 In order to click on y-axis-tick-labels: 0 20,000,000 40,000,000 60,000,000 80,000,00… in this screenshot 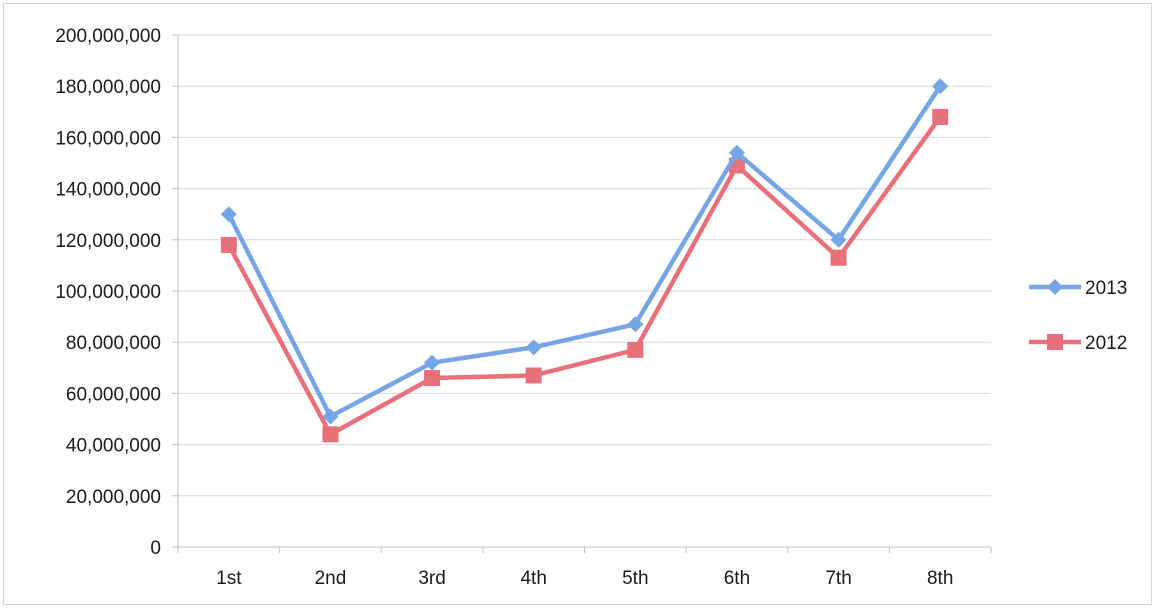, I will do `click(108, 292)`.